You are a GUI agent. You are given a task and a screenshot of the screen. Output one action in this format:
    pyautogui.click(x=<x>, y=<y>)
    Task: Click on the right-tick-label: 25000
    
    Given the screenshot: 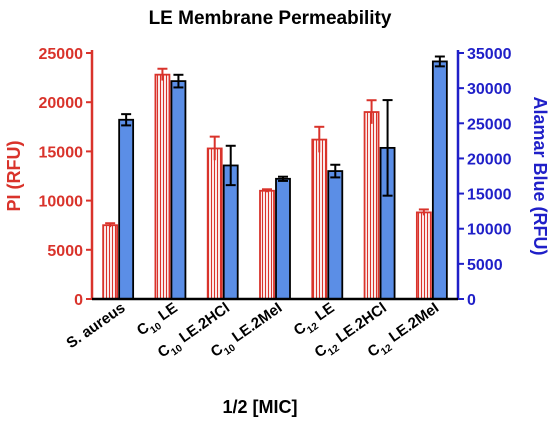 What is the action you would take?
    pyautogui.click(x=489, y=124)
    